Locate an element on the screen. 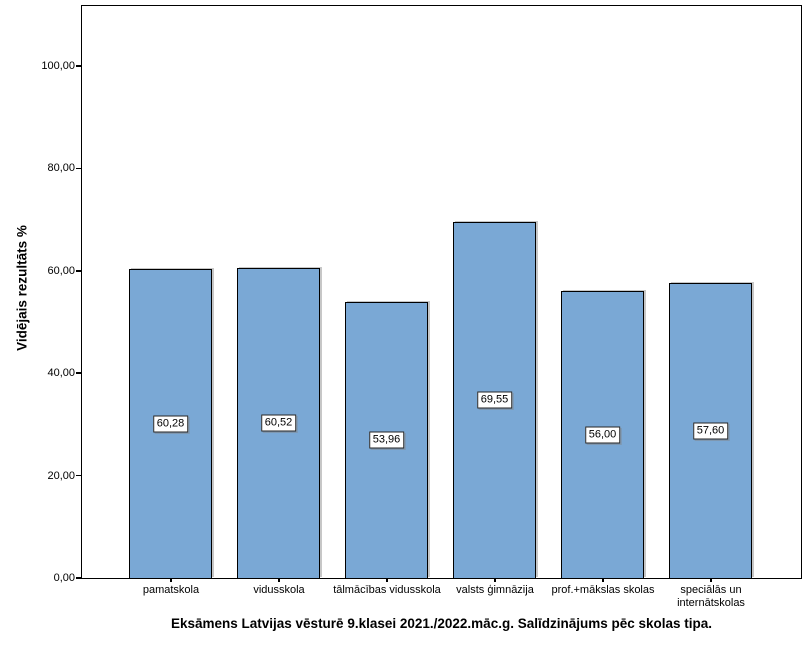  bar-value-label: 53,96 is located at coordinates (386, 440).